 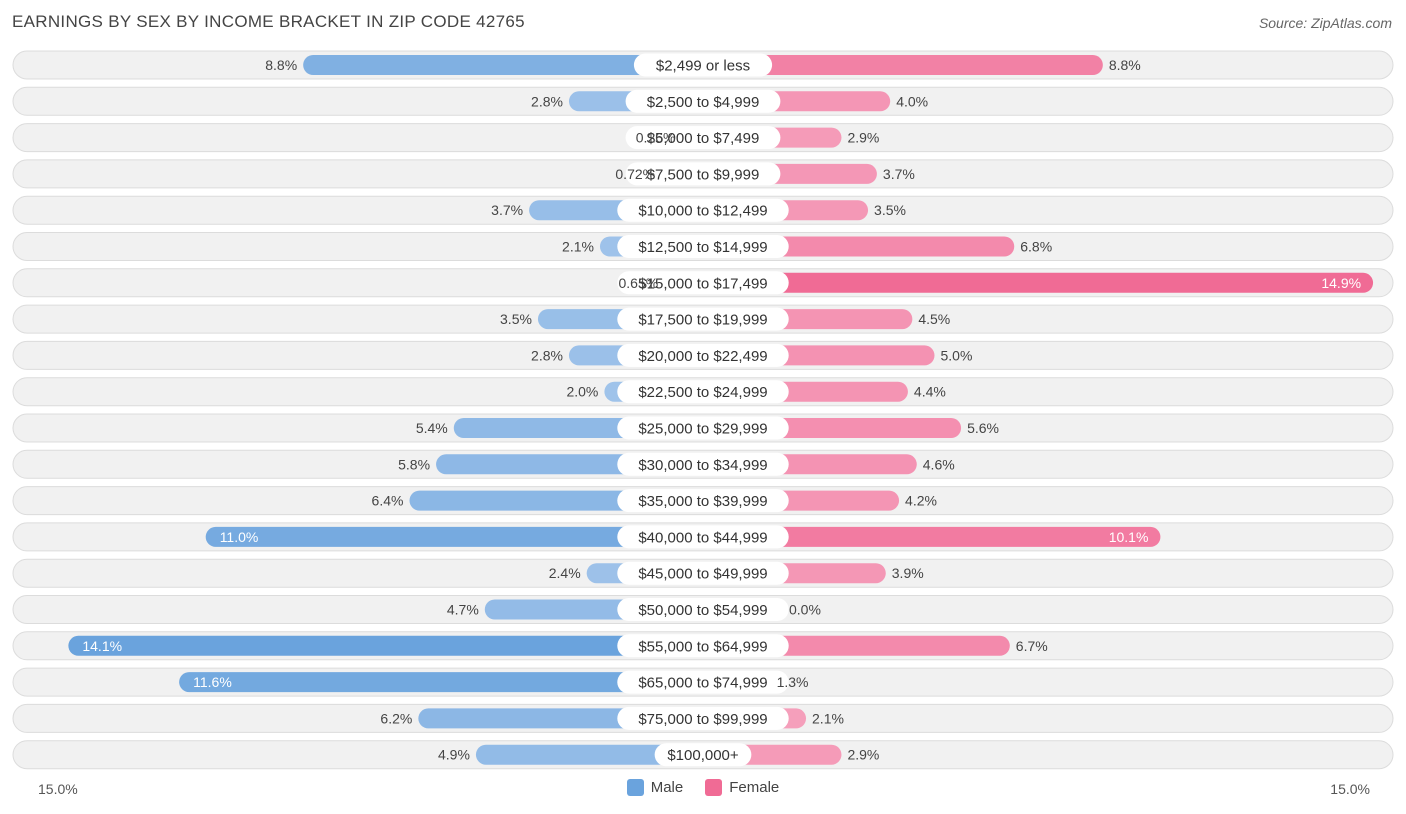 I want to click on female-value-label: 1.3%, so click(x=793, y=682).